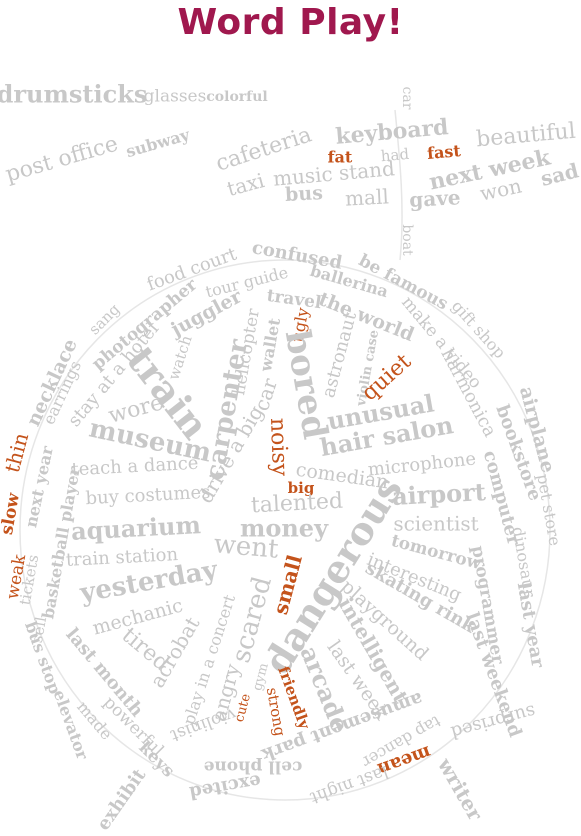 This screenshot has width=581, height=836. Describe the element at coordinates (148, 496) in the screenshot. I see `word-buy-costumes: buy costumes` at that location.